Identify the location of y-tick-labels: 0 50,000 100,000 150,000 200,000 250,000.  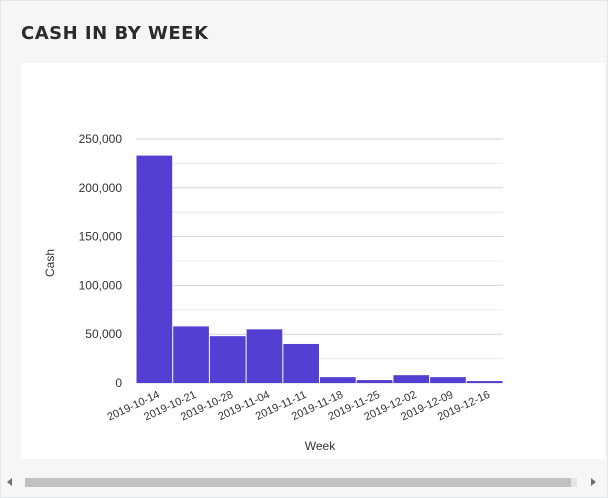
(101, 261).